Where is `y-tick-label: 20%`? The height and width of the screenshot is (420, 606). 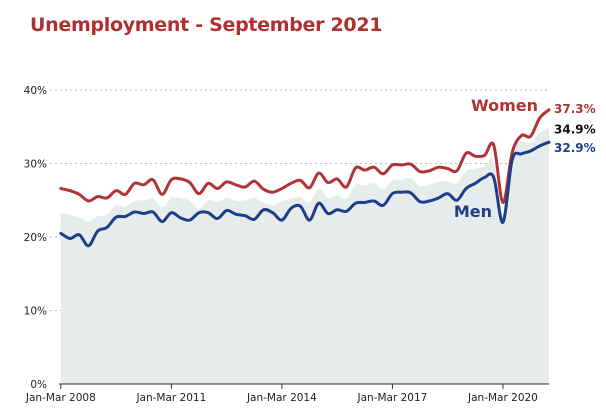
y-tick-label: 20% is located at coordinates (35, 238).